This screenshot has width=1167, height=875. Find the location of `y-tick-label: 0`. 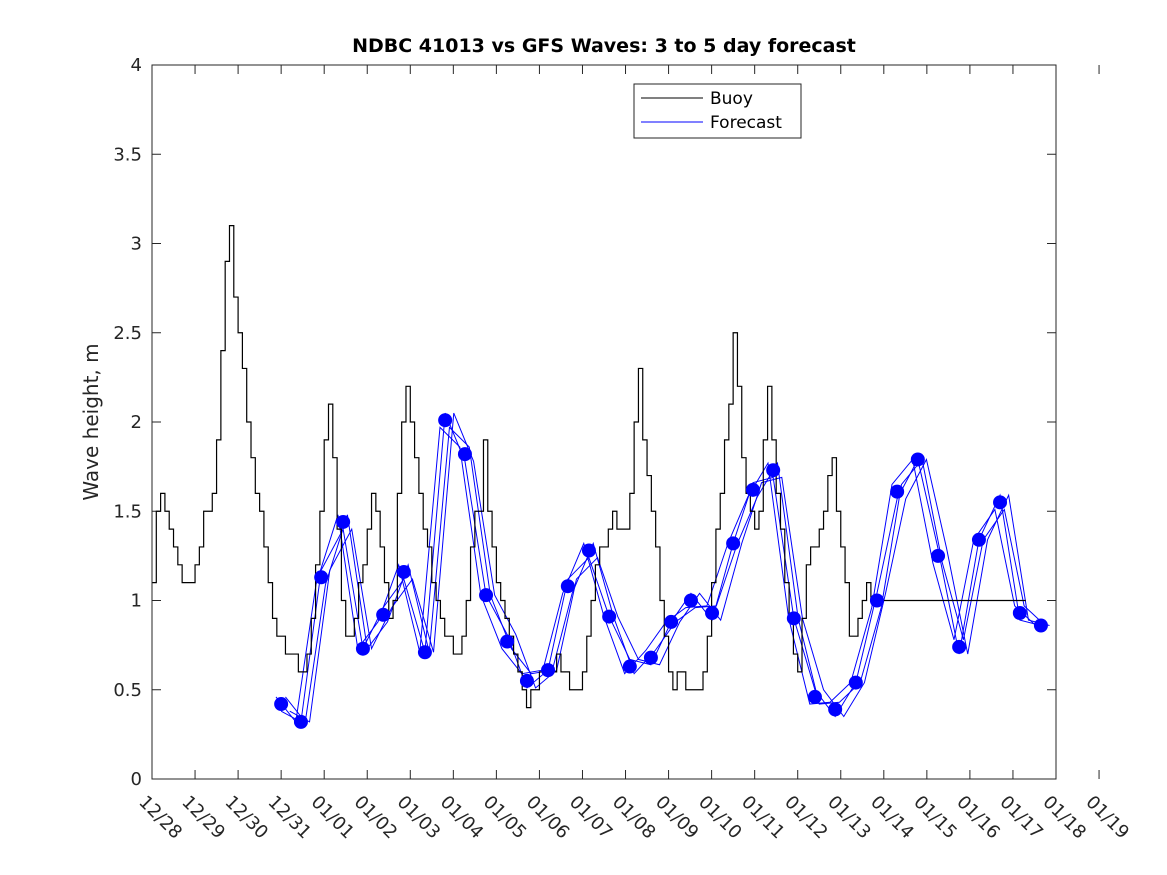

y-tick-label: 0 is located at coordinates (136, 779).